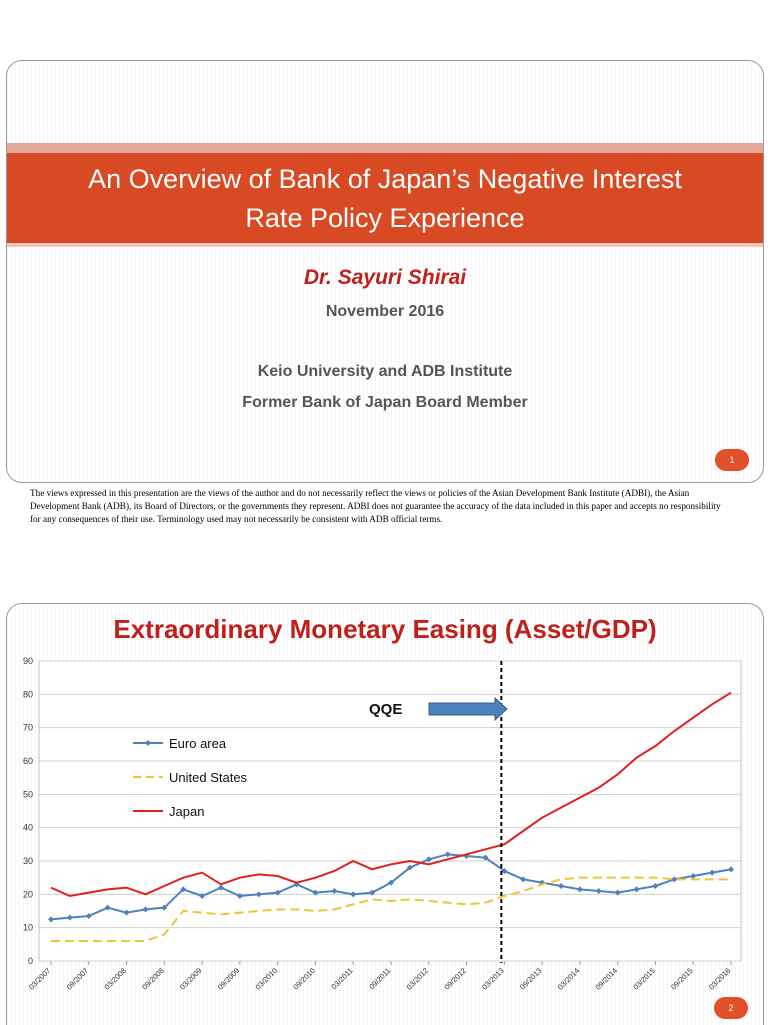 The width and height of the screenshot is (768, 1025). What do you see at coordinates (385, 709) in the screenshot?
I see `qqe-label: QQE` at bounding box center [385, 709].